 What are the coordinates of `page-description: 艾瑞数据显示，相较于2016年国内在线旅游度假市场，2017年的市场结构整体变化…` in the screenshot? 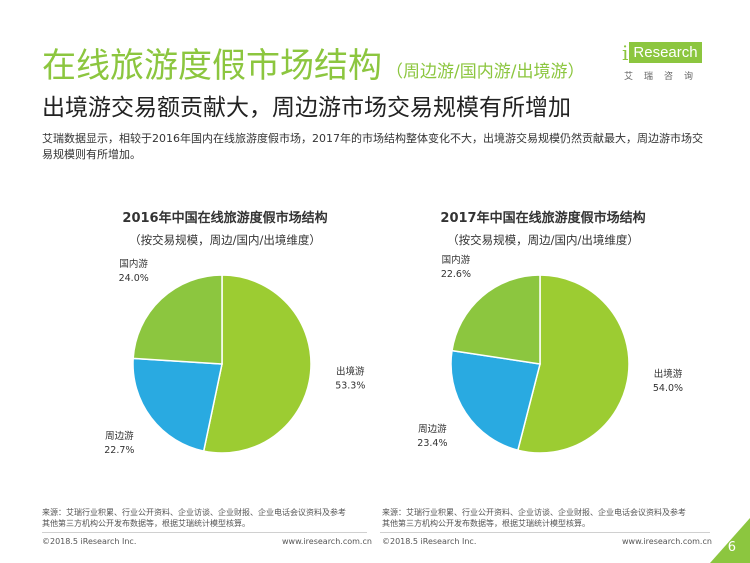 It's located at (372, 146).